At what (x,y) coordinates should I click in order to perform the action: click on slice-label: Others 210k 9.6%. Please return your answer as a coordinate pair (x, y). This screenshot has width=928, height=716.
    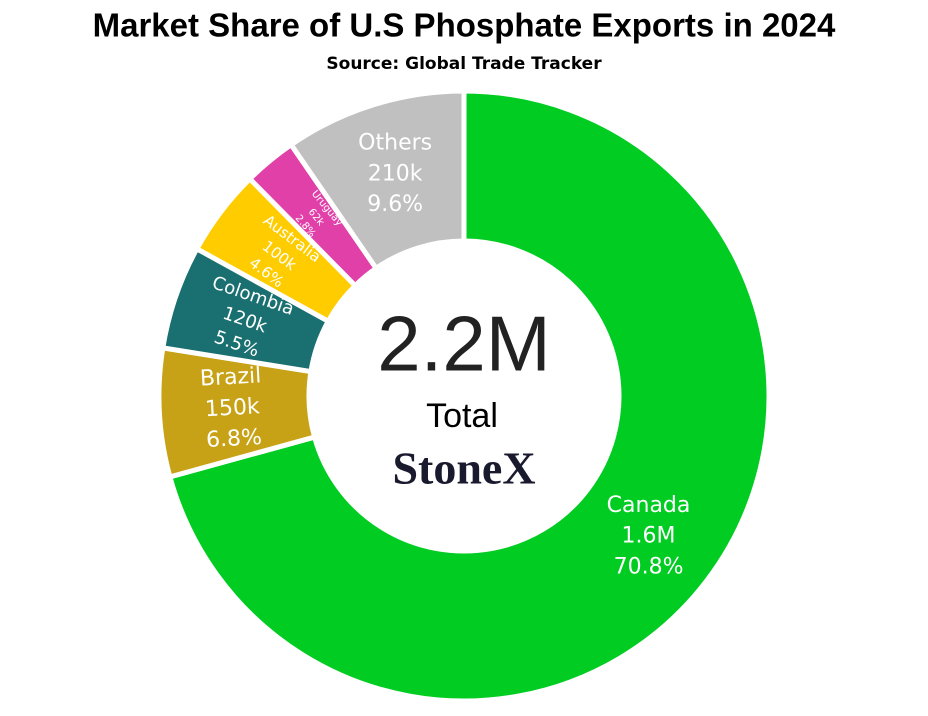
    Looking at the image, I should click on (395, 174).